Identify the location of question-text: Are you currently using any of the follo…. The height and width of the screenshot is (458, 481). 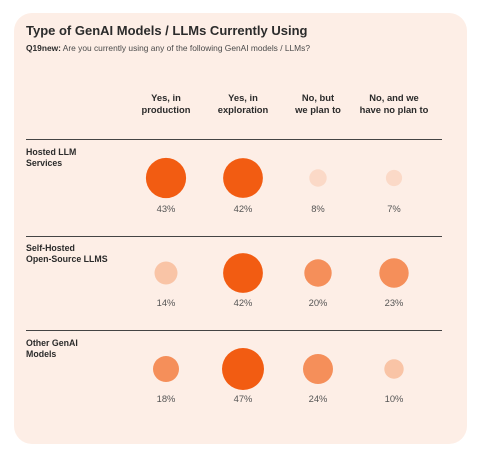
(186, 48).